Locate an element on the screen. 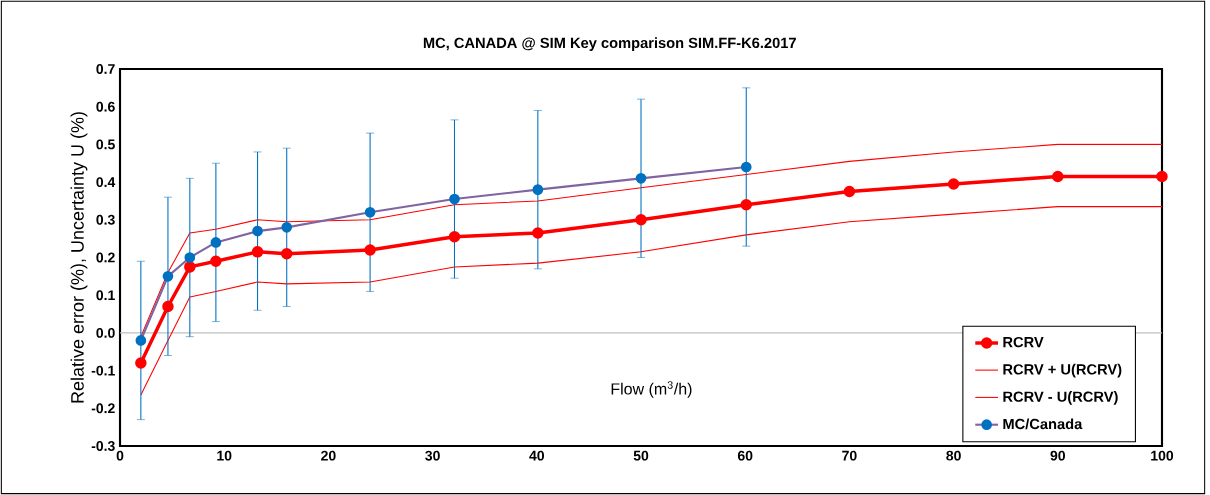  y-tick-label: 0.1 is located at coordinates (105, 295).